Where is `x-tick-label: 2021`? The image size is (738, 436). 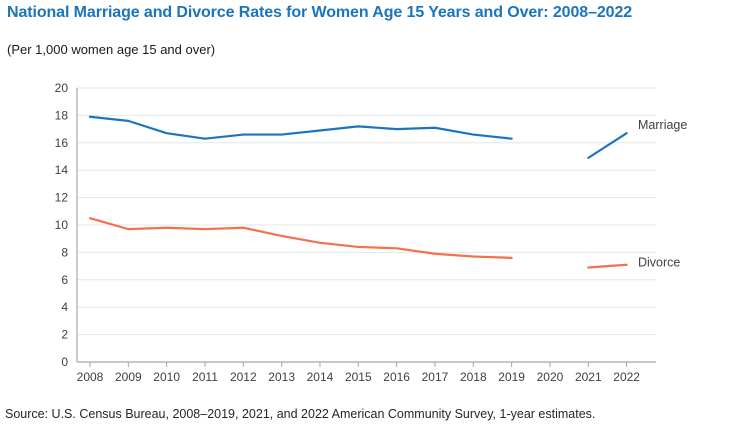 x-tick-label: 2021 is located at coordinates (588, 377).